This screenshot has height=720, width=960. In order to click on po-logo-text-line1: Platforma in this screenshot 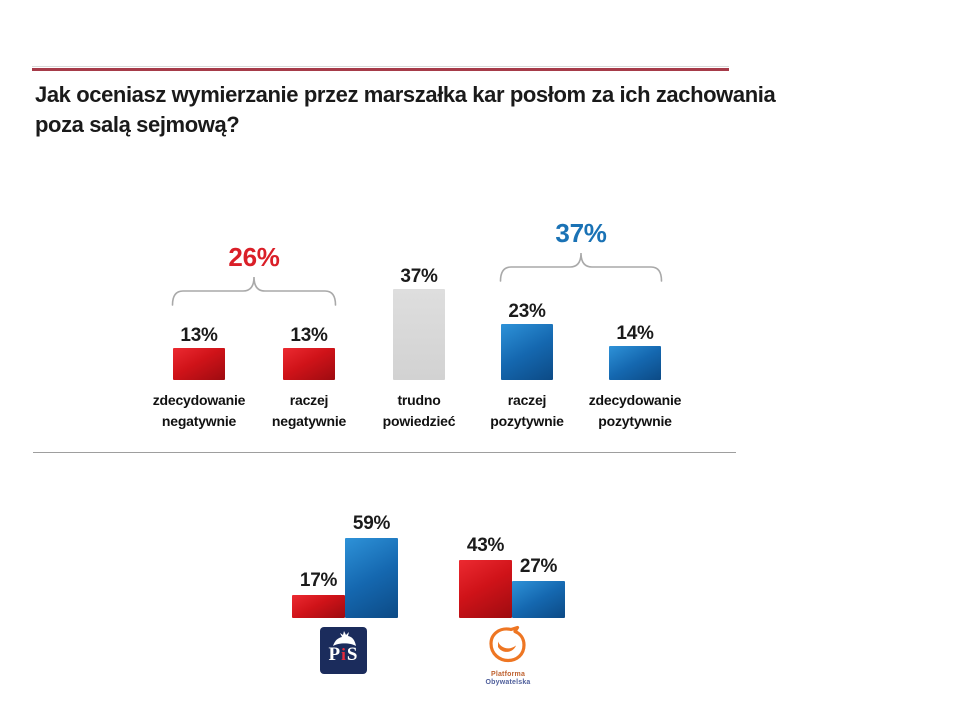, I will do `click(508, 674)`.